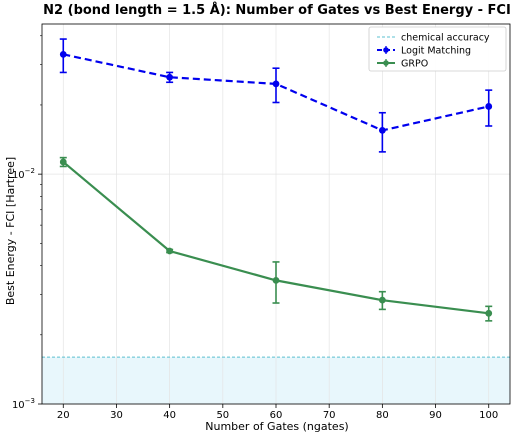  What do you see at coordinates (435, 415) in the screenshot?
I see `x-tick-label: 90` at bounding box center [435, 415].